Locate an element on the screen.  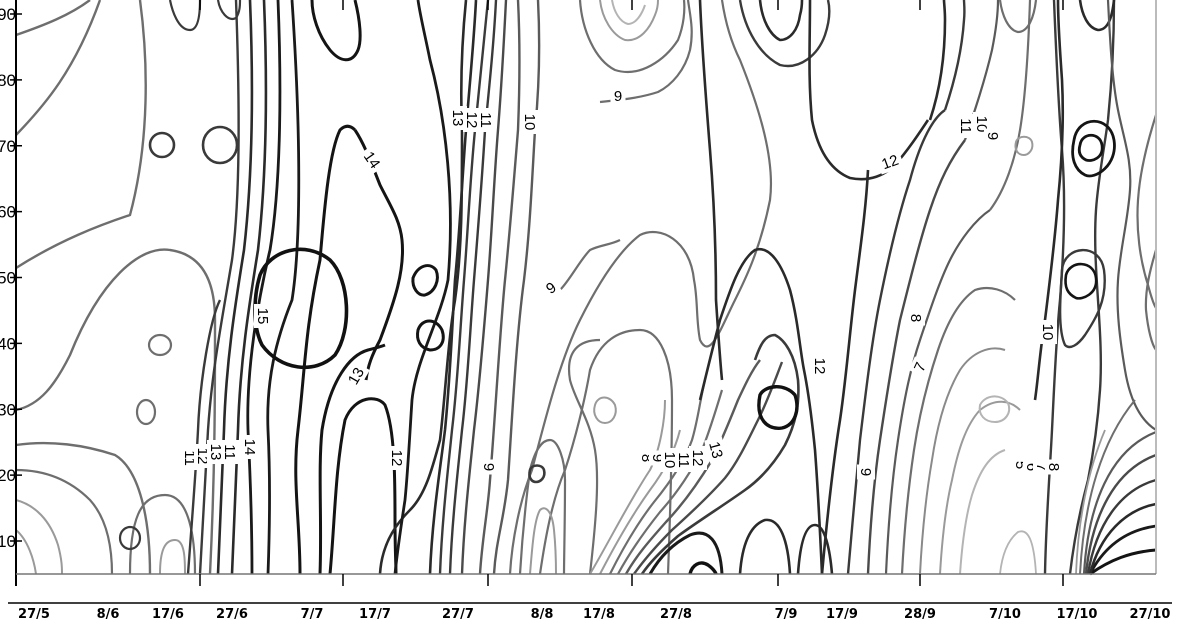
contour-label-text: 13 is located at coordinates (356, 376).